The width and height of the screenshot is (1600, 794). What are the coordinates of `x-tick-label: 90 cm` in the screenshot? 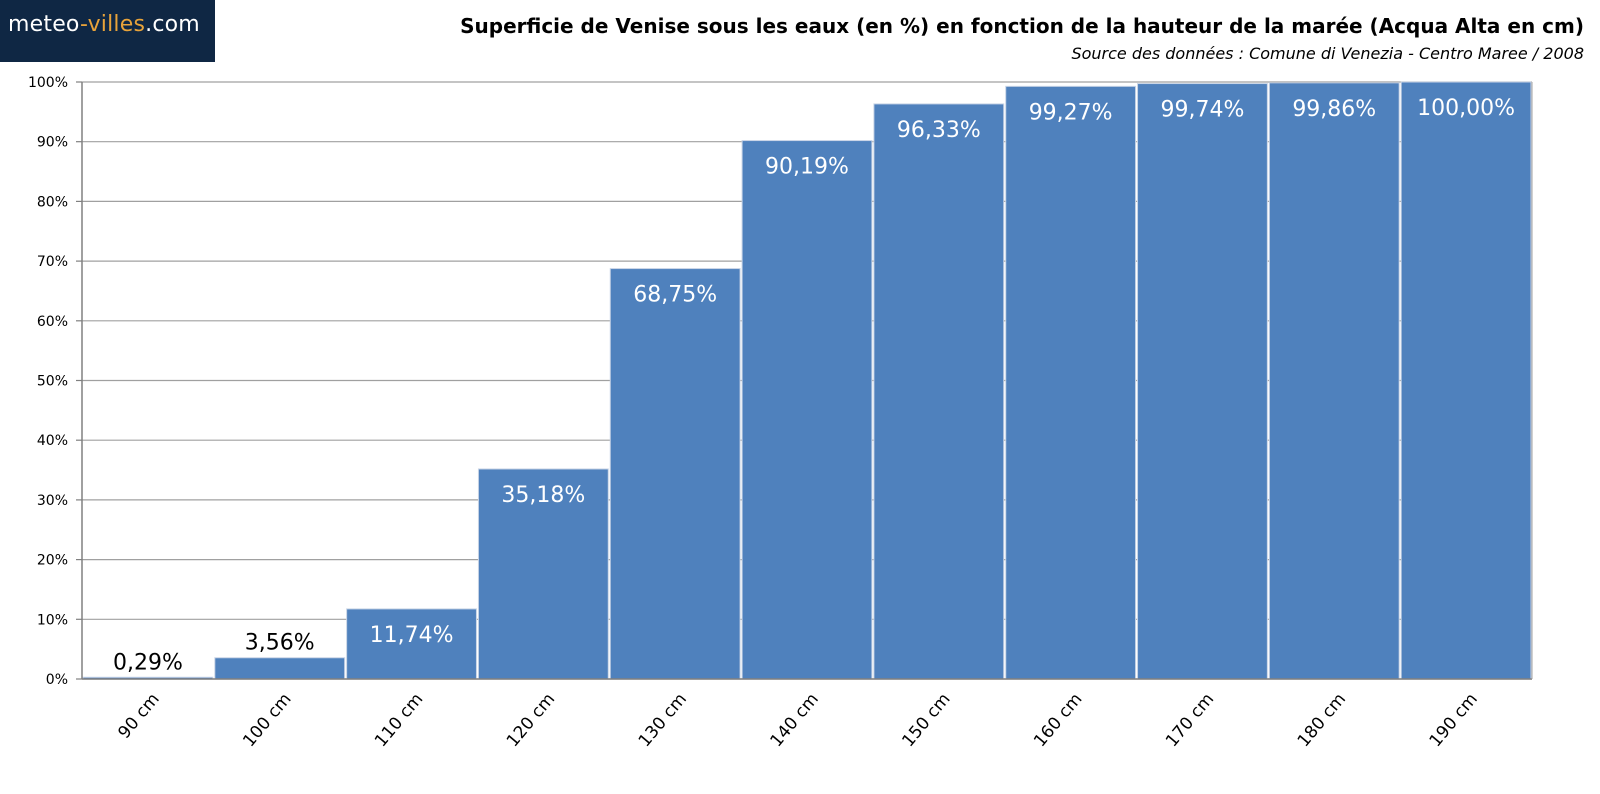 It's located at (138, 715).